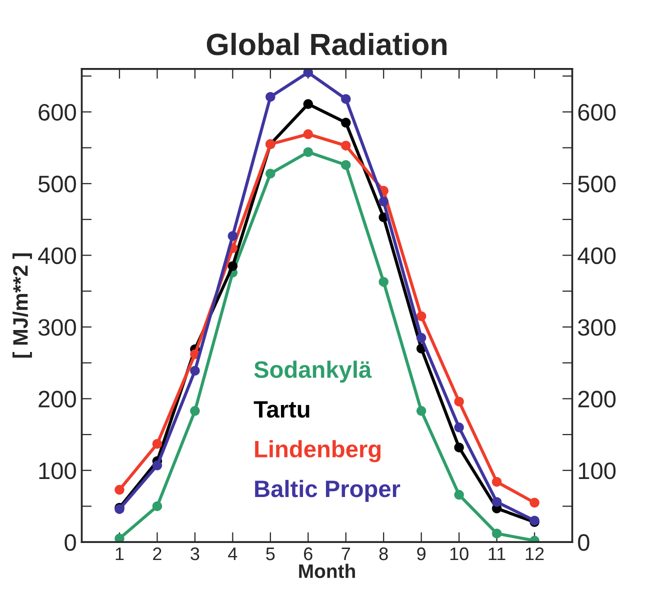  What do you see at coordinates (308, 553) in the screenshot?
I see `x-tick-label: 6` at bounding box center [308, 553].